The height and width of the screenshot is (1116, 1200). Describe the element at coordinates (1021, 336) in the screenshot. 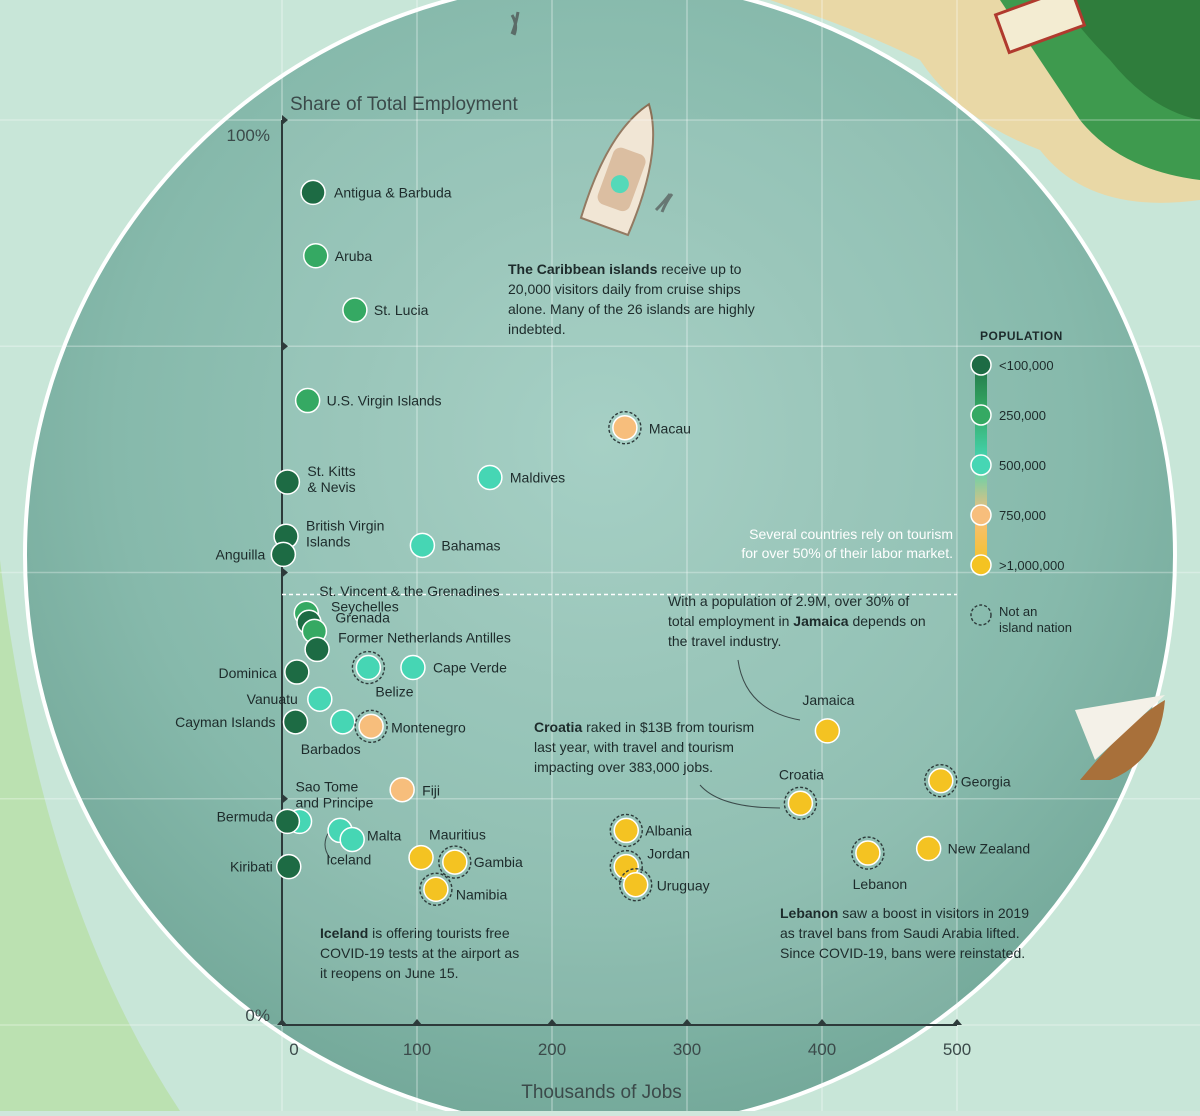

I see `legend-title: POPULATION` at that location.